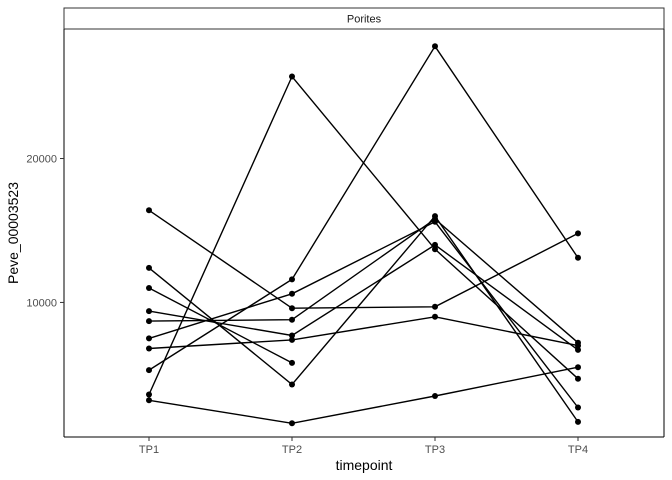 The image size is (672, 480). What do you see at coordinates (41, 303) in the screenshot?
I see `y-tick-label: 10000` at bounding box center [41, 303].